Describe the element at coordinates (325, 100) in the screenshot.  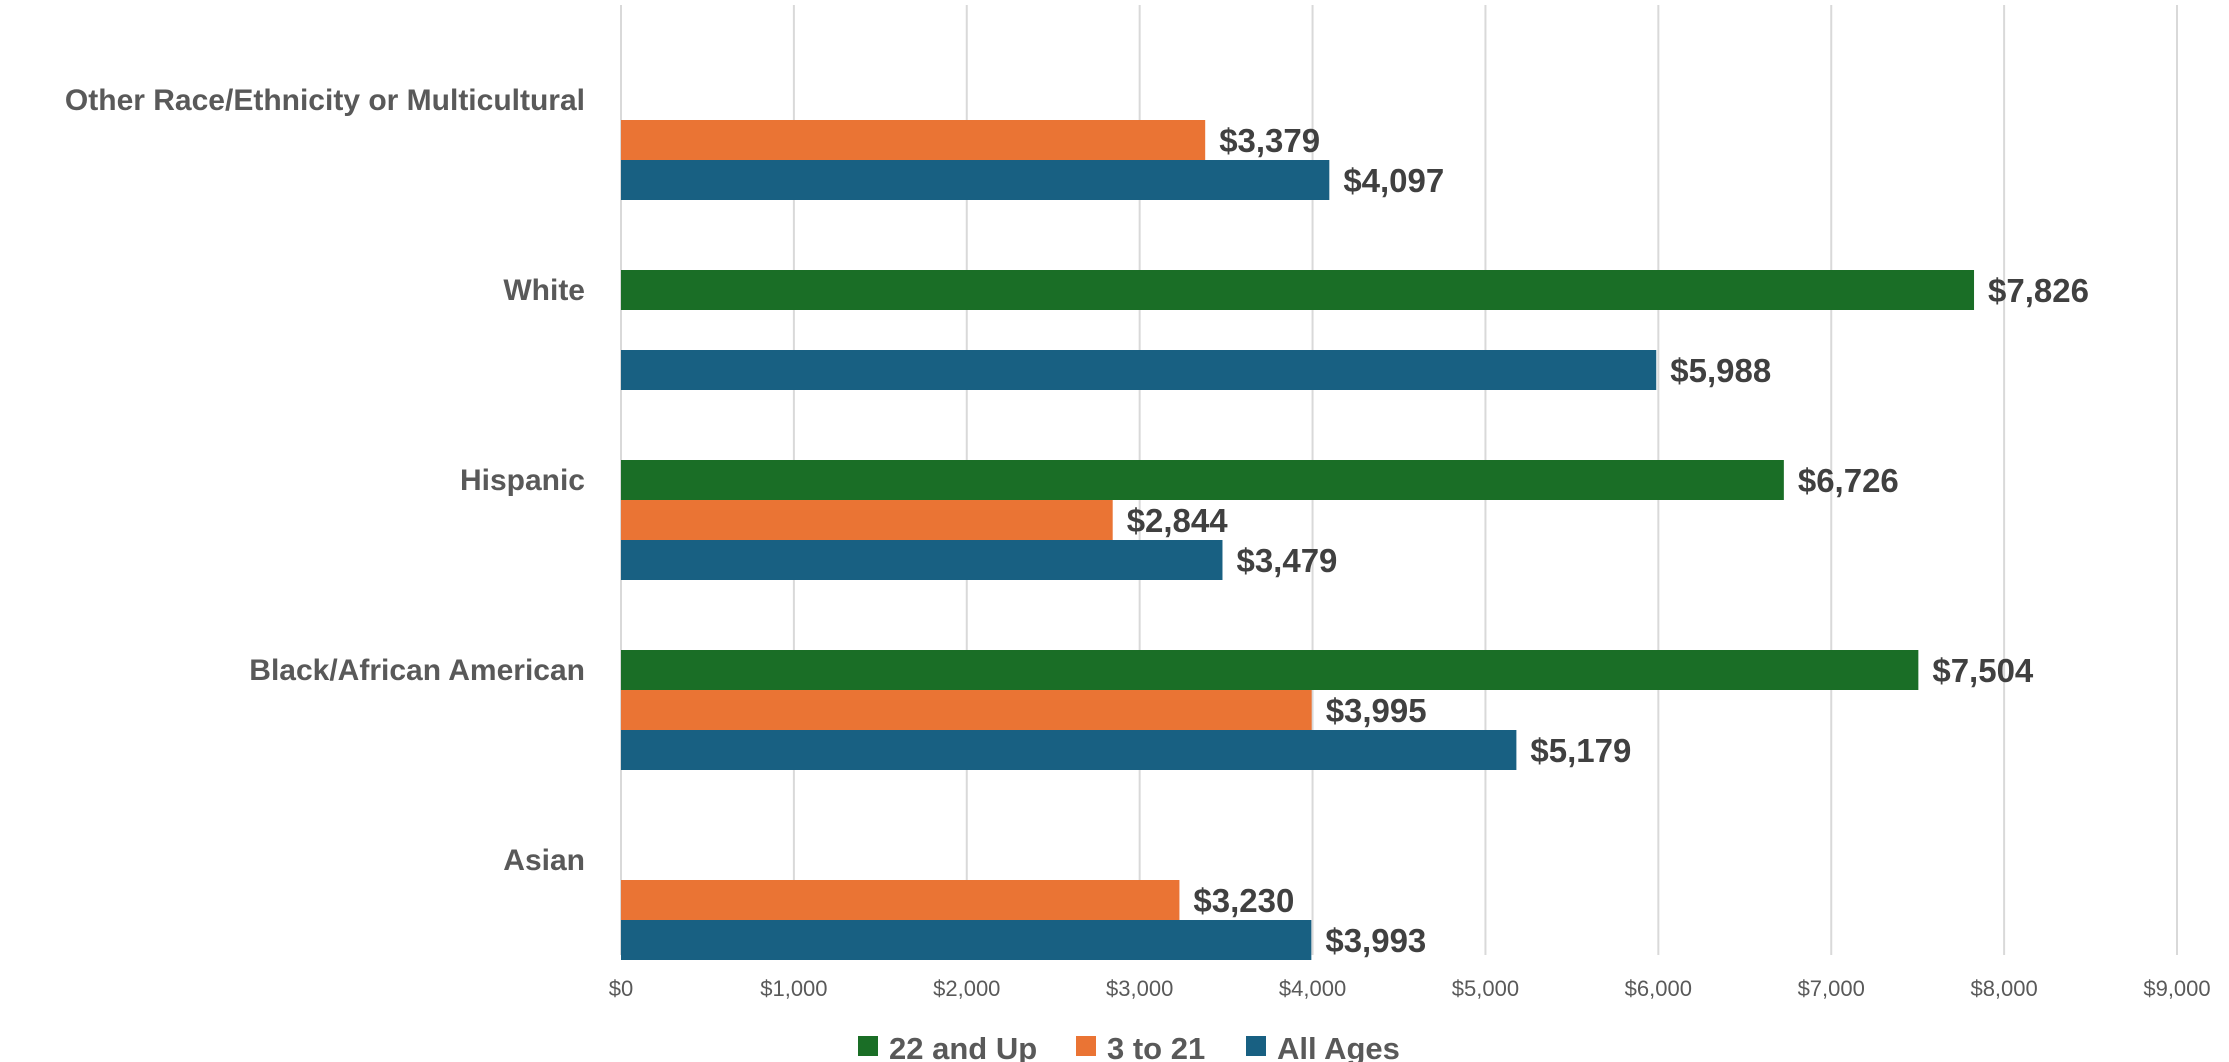
I see `category-label: Other Race/Ethnicity or Multicultural` at that location.